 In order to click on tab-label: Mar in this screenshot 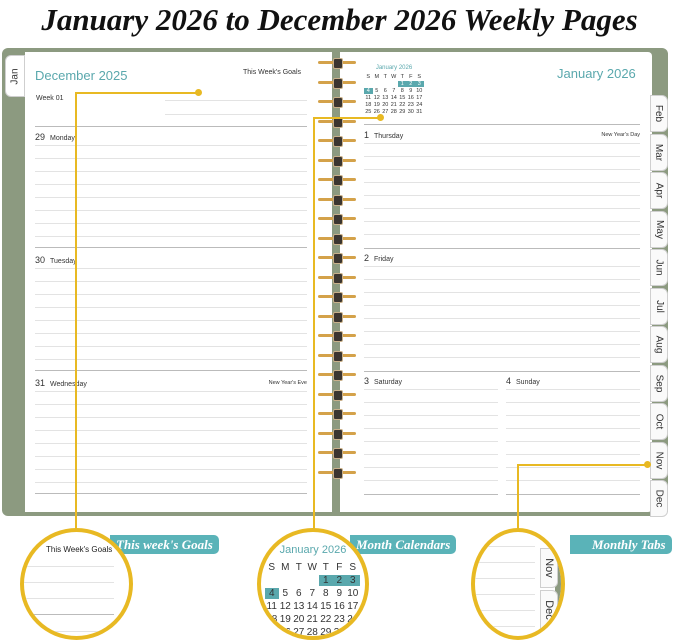, I will do `click(659, 152)`.